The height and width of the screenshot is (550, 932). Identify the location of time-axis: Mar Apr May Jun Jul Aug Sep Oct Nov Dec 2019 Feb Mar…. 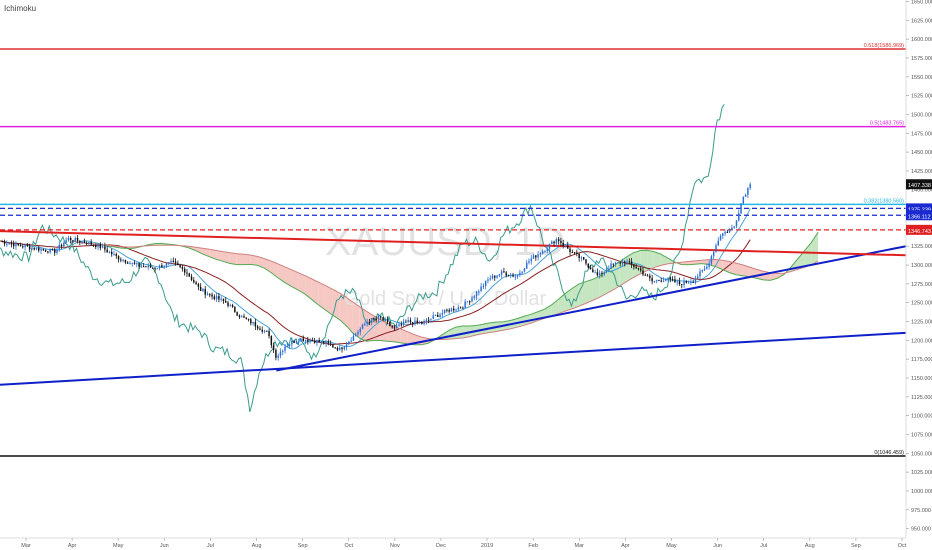
(464, 543).